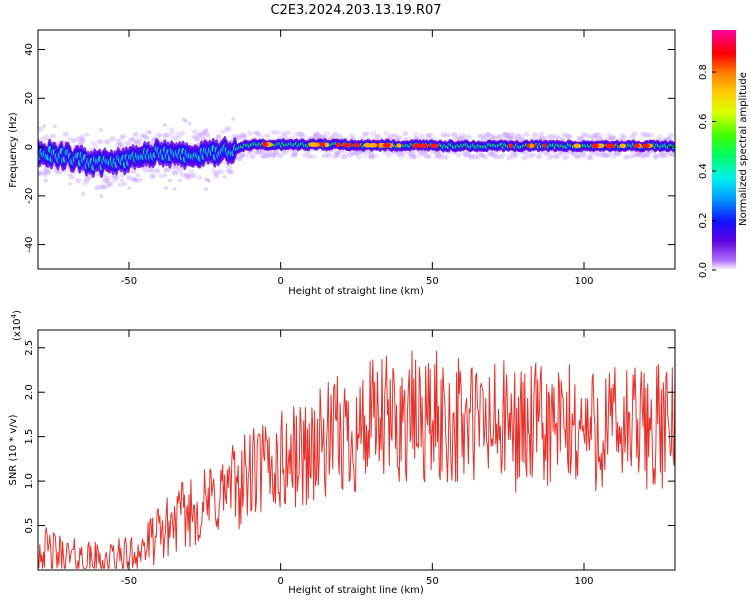 The height and width of the screenshot is (600, 750). I want to click on snr-xlabel: Height of straight line (km), so click(356, 590).